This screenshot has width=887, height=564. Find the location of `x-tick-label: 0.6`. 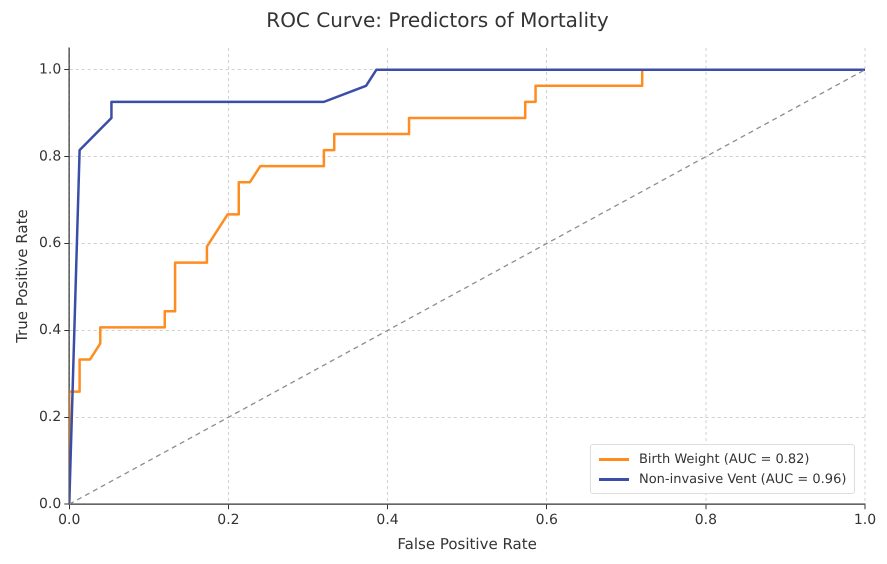

x-tick-label: 0.6 is located at coordinates (547, 520).